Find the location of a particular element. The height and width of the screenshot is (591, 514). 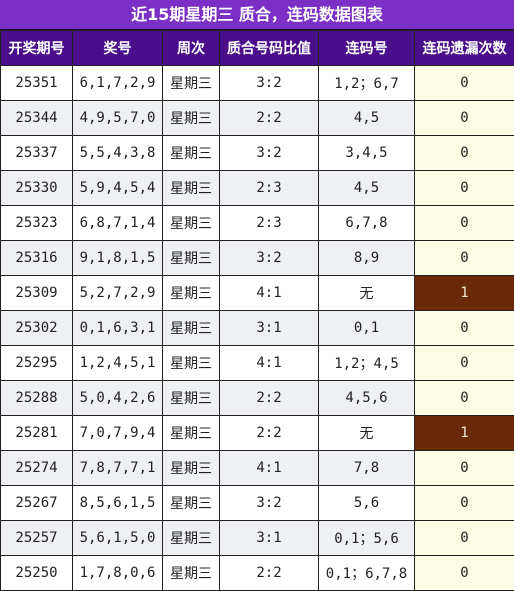

header-ratio: 质合号码比值 is located at coordinates (269, 48).